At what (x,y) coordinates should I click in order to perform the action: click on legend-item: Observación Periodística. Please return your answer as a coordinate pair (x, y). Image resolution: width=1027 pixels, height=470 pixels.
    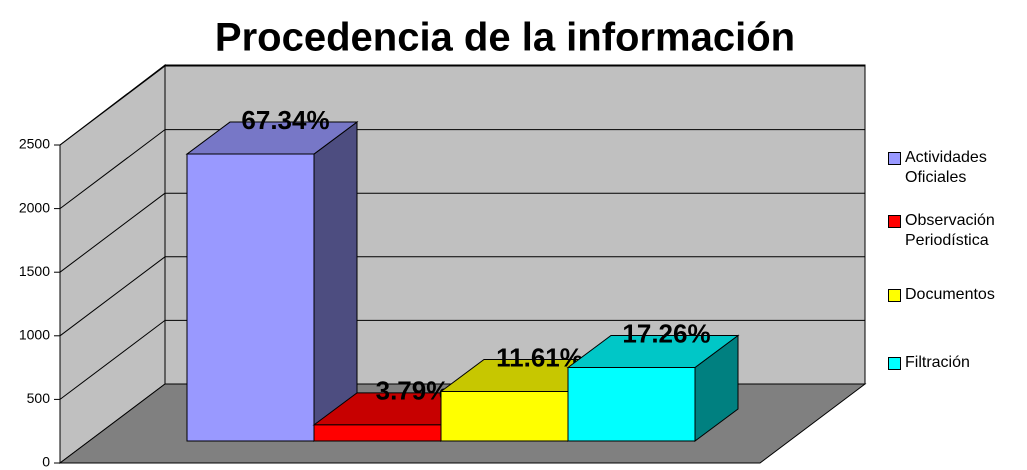
    Looking at the image, I should click on (957, 231).